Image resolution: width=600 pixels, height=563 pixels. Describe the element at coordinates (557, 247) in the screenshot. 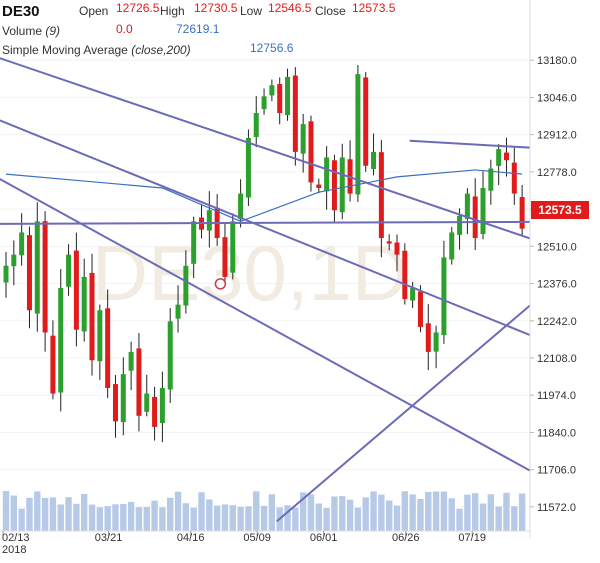

I see `y-tick-label: 12510.0` at that location.